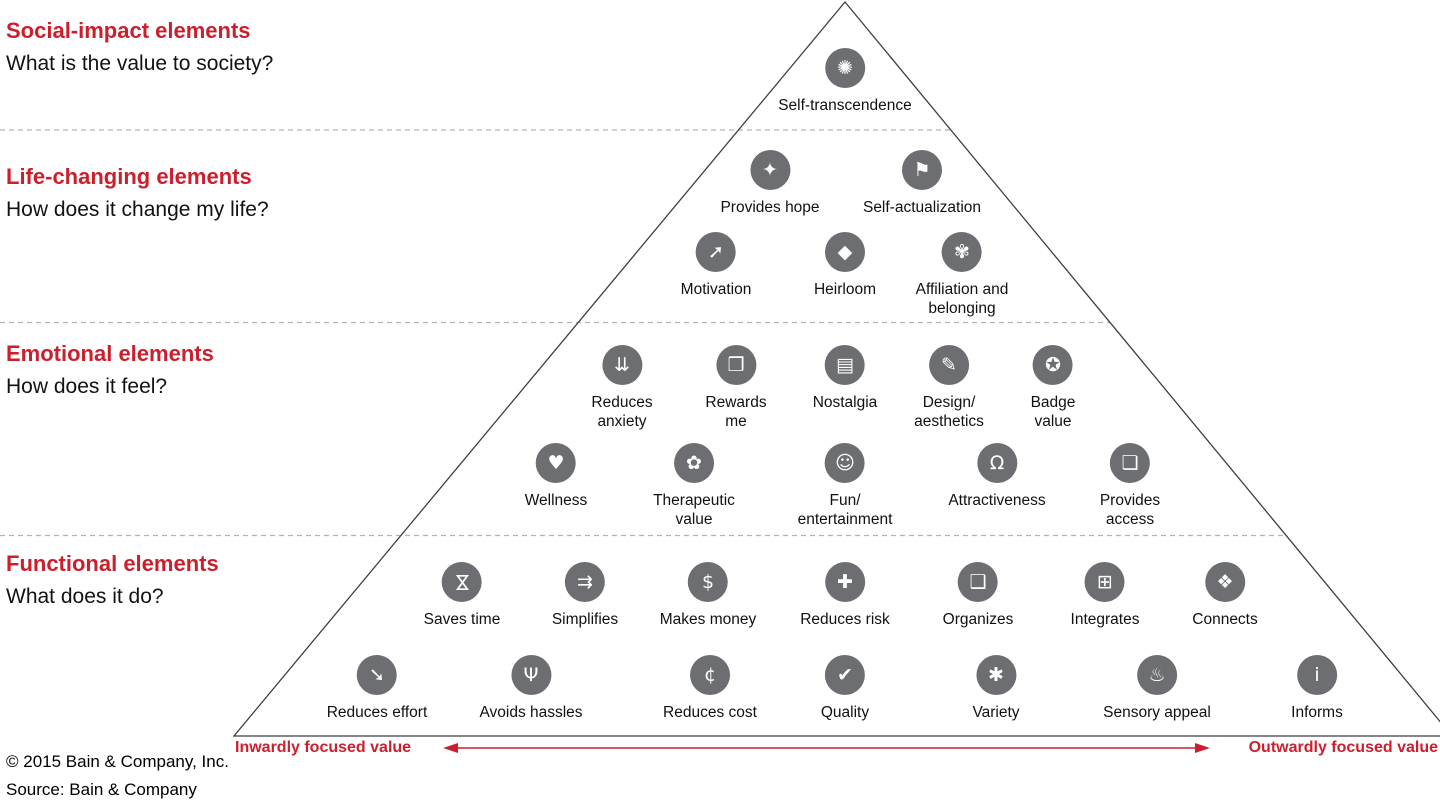  Describe the element at coordinates (584, 582) in the screenshot. I see `merge-arrows-icon: ⇉` at that location.